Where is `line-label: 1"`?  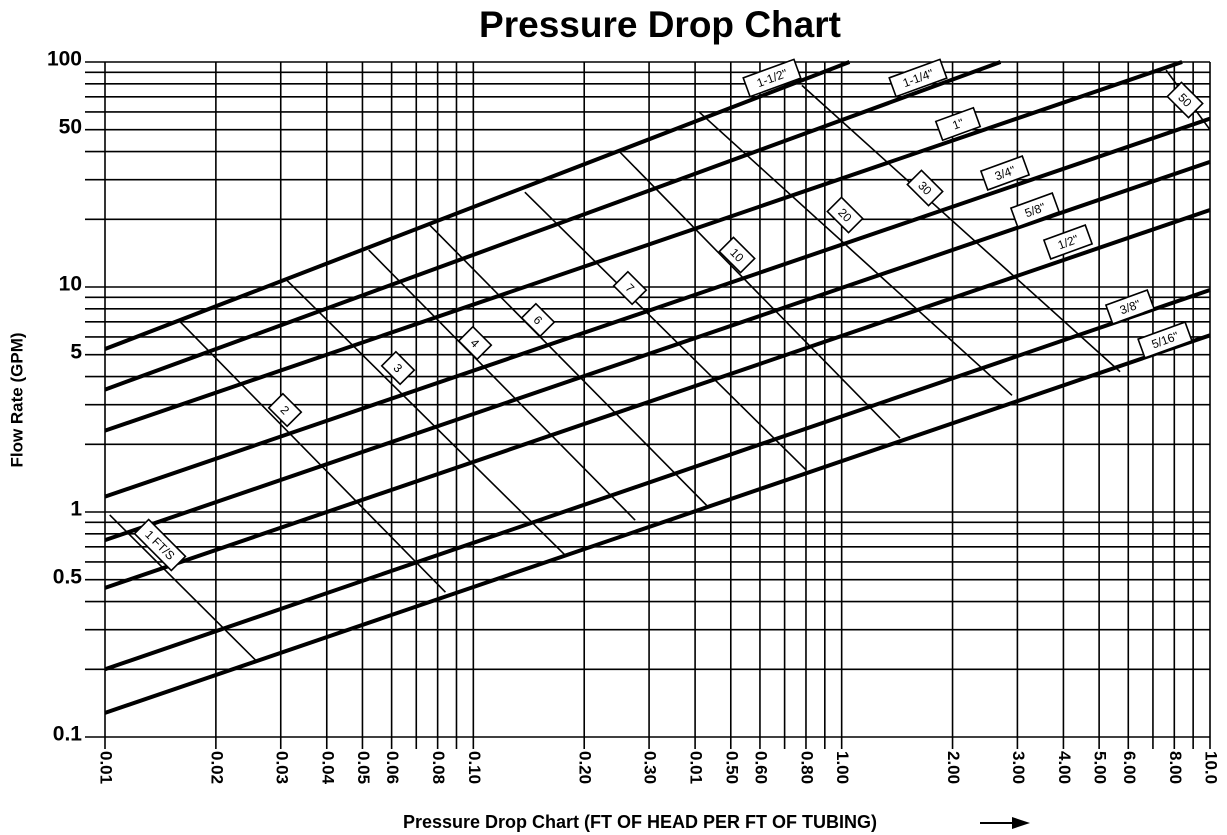 line-label: 1" is located at coordinates (958, 124).